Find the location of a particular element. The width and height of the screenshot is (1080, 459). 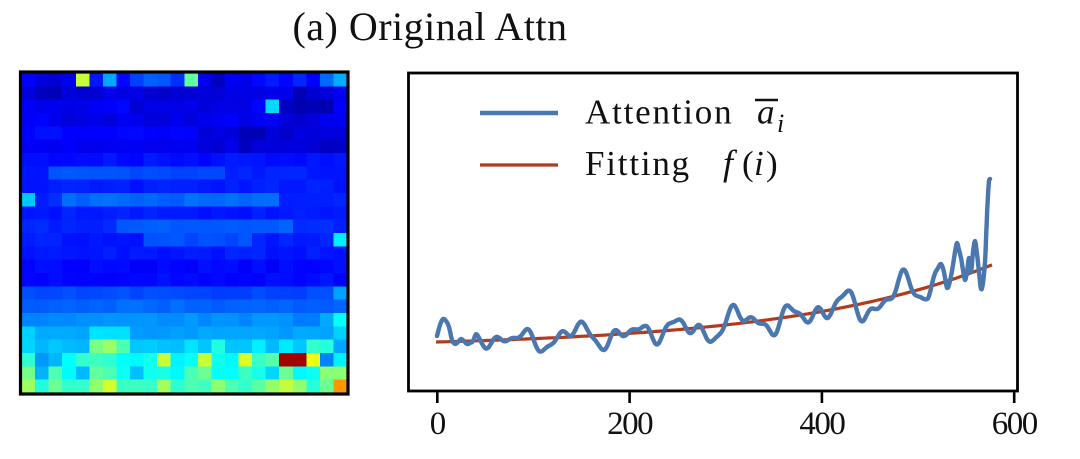

svg-text: 0 is located at coordinates (438, 424).